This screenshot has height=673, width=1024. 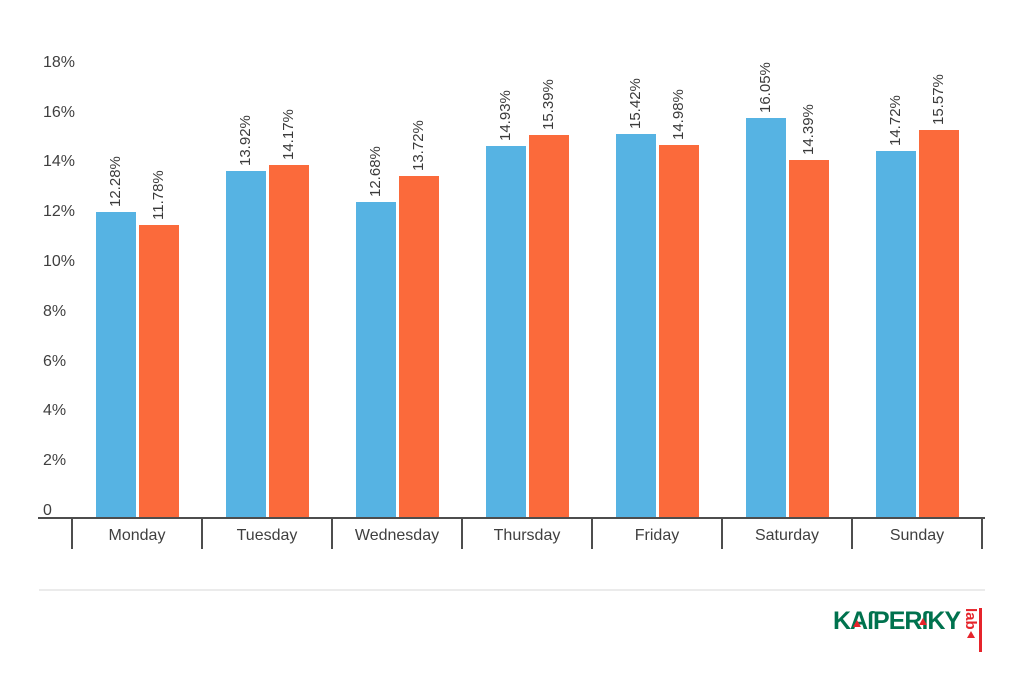 I want to click on kaspersky-logo-text: KAſPERſKY, so click(x=904, y=622).